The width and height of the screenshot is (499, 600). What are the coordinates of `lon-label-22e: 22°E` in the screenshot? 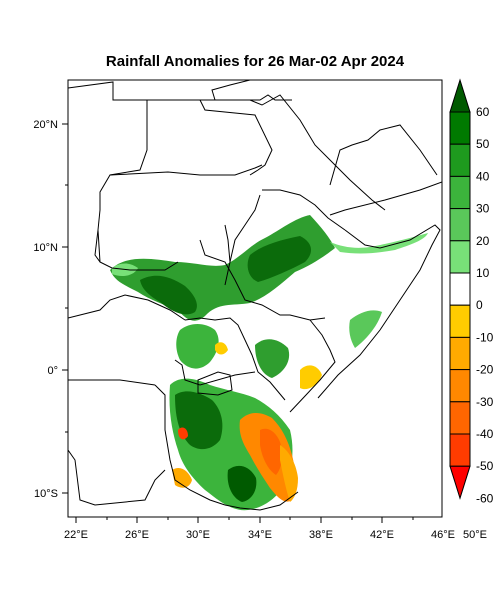 It's located at (76, 535).